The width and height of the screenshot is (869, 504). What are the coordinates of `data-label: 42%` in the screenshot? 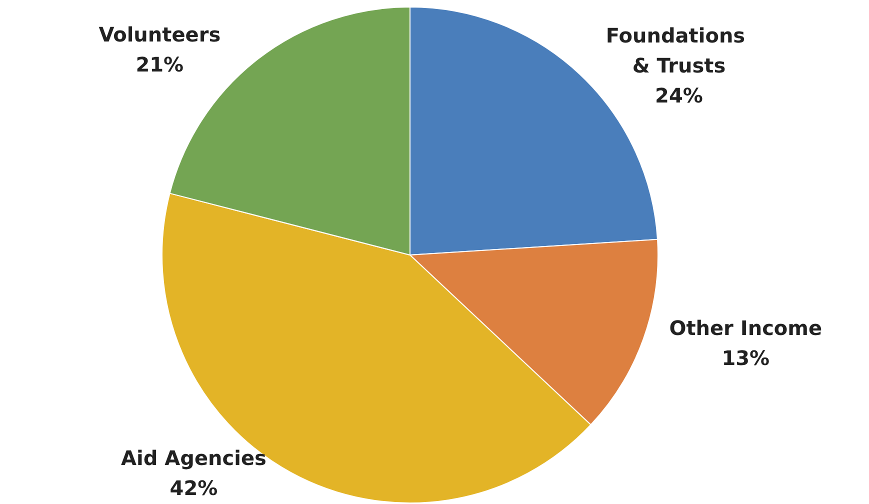 It's located at (194, 488).